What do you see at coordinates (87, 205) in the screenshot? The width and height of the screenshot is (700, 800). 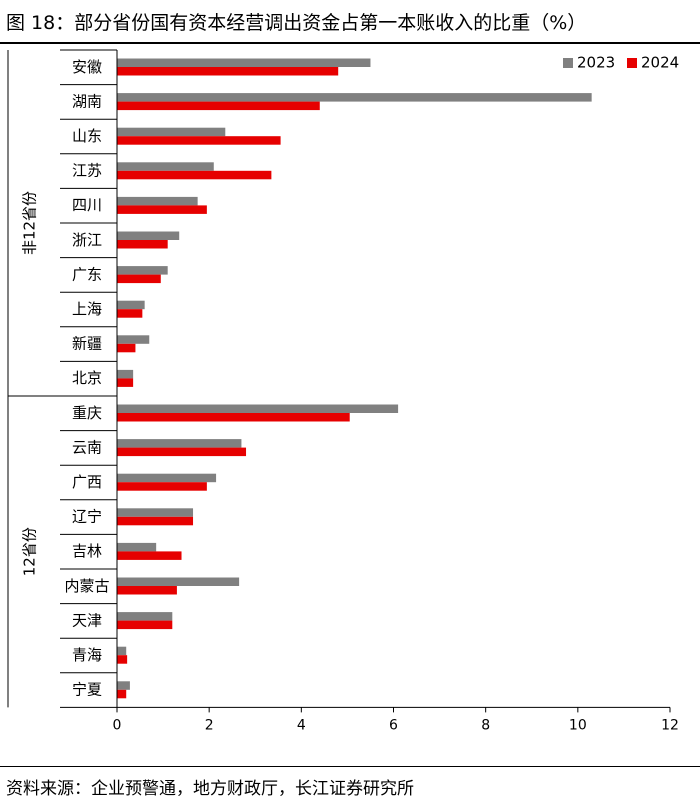 I see `category-label: 四川` at bounding box center [87, 205].